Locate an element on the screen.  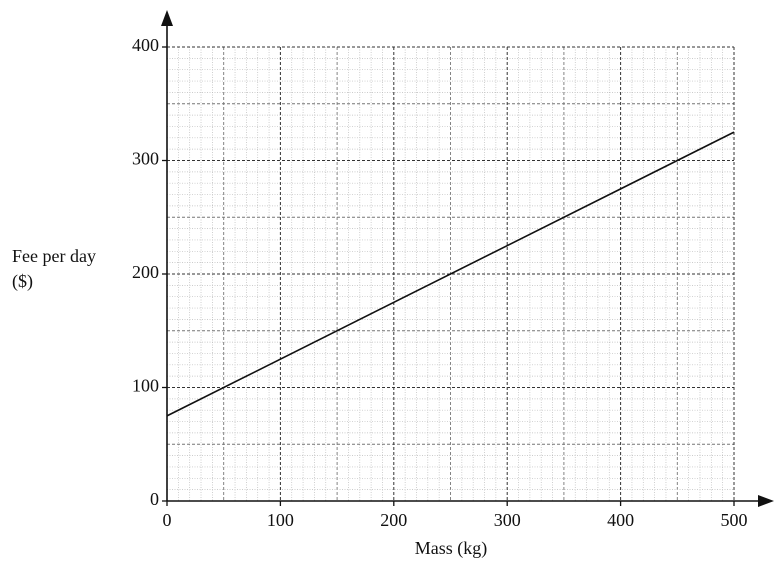
x-tick-label: 100 is located at coordinates (280, 520).